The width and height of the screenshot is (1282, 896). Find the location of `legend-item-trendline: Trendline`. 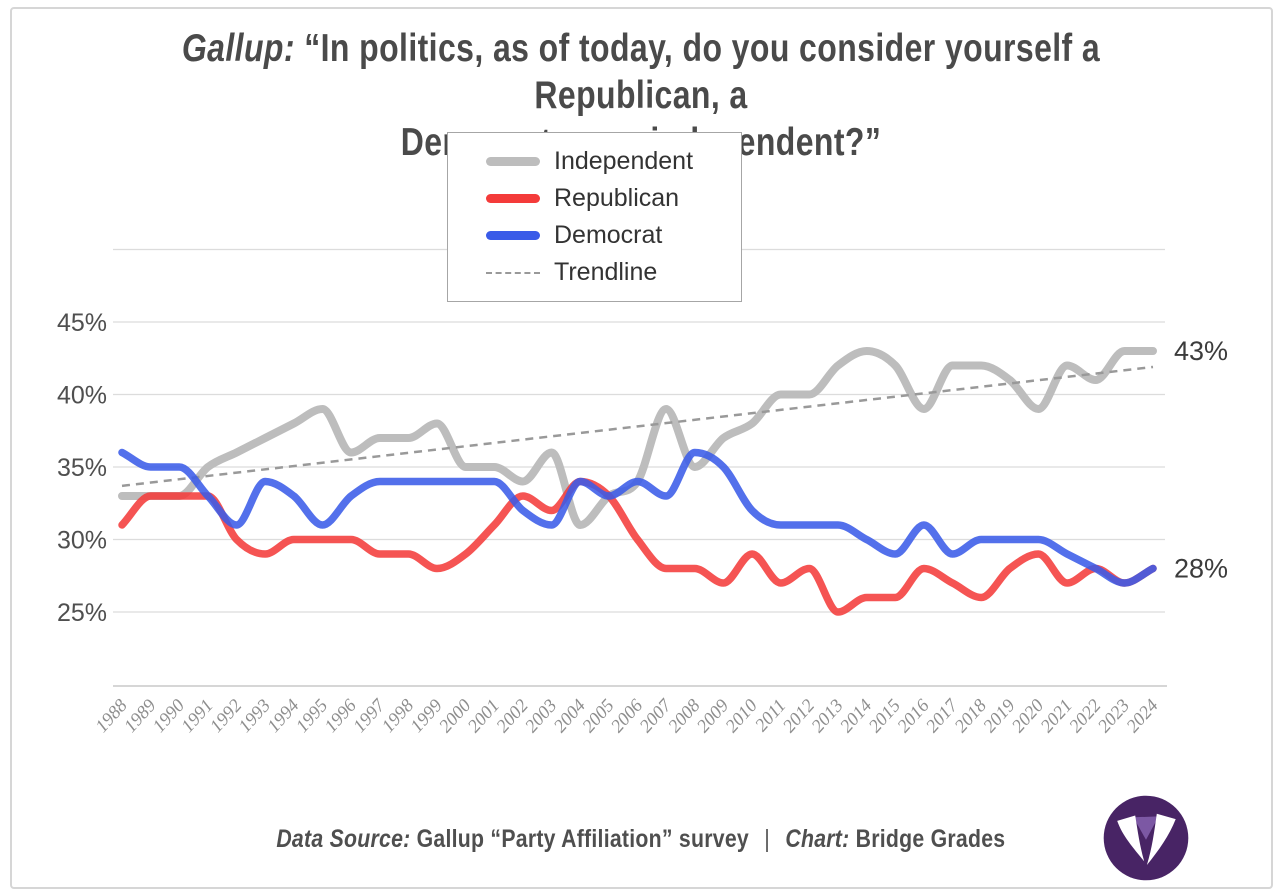

legend-item-trendline: Trendline is located at coordinates (613, 272).